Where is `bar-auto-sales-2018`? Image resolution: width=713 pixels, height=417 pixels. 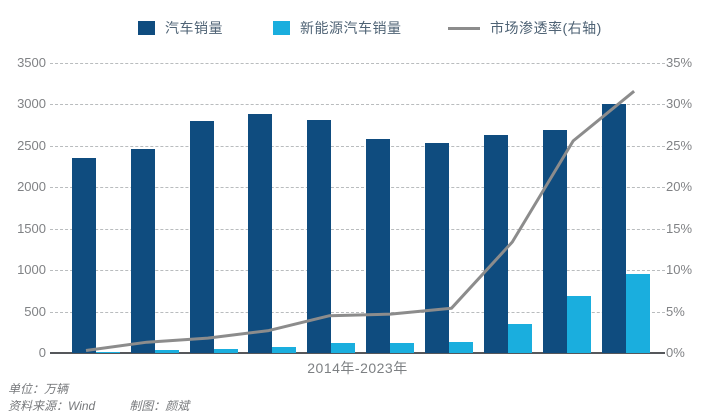
bar-auto-sales-2018 is located at coordinates (319, 236).